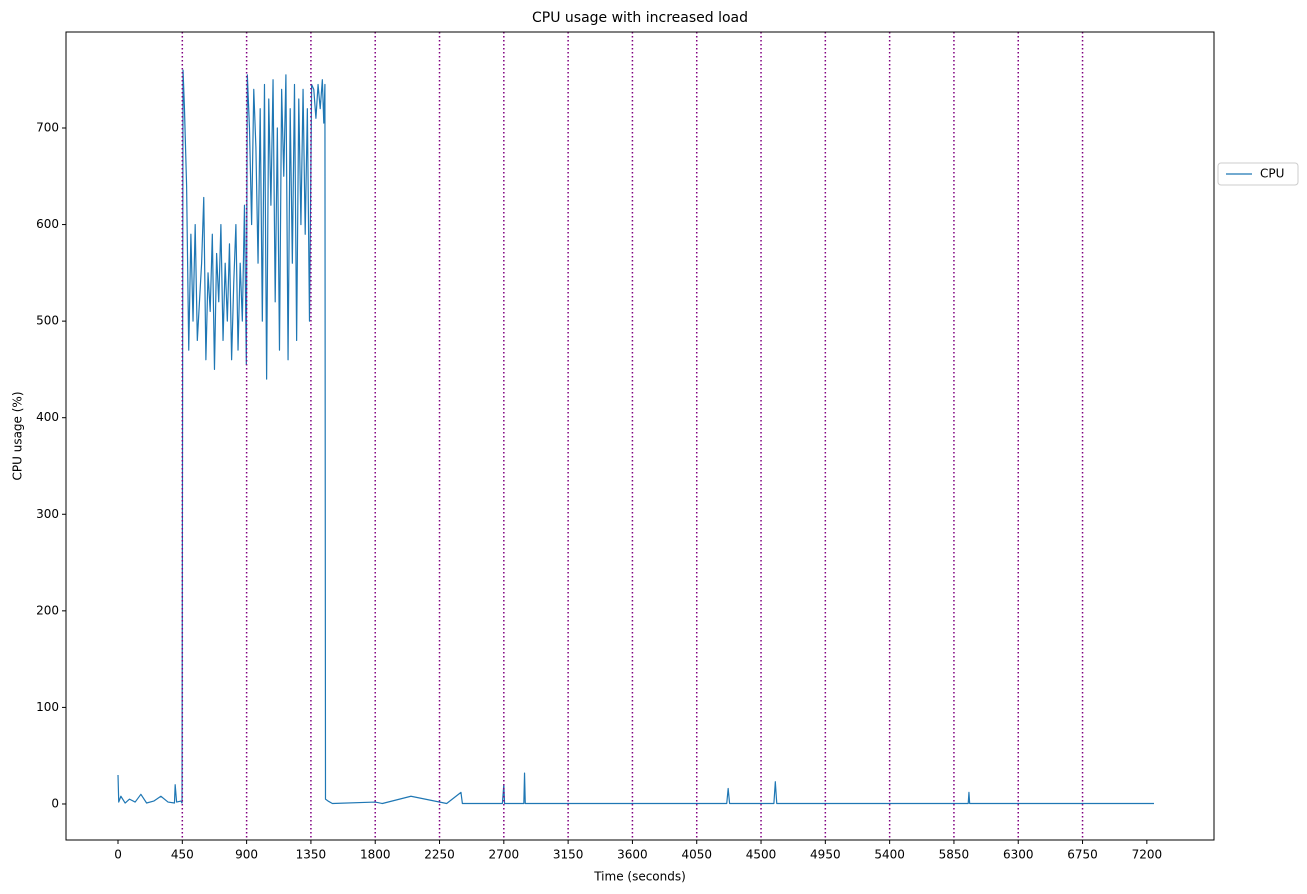  I want to click on x-axis-label: Time (seconds), so click(639, 877).